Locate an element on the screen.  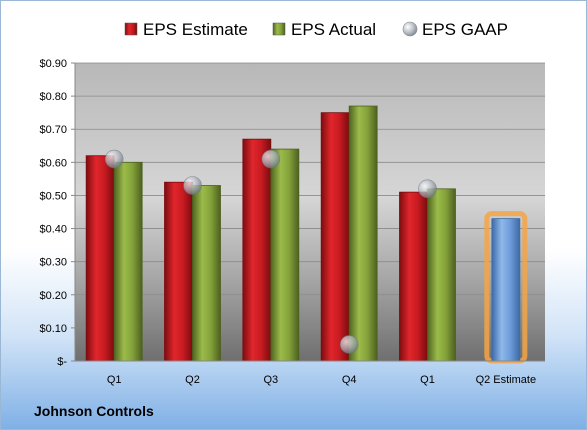
y-tick-label: $- is located at coordinates (62, 362).